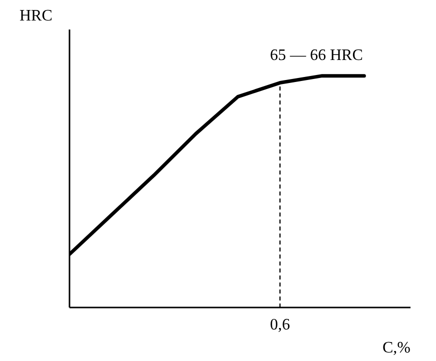 This screenshot has height=361, width=436. I want to click on y-axis-title: HRC, so click(36, 16).